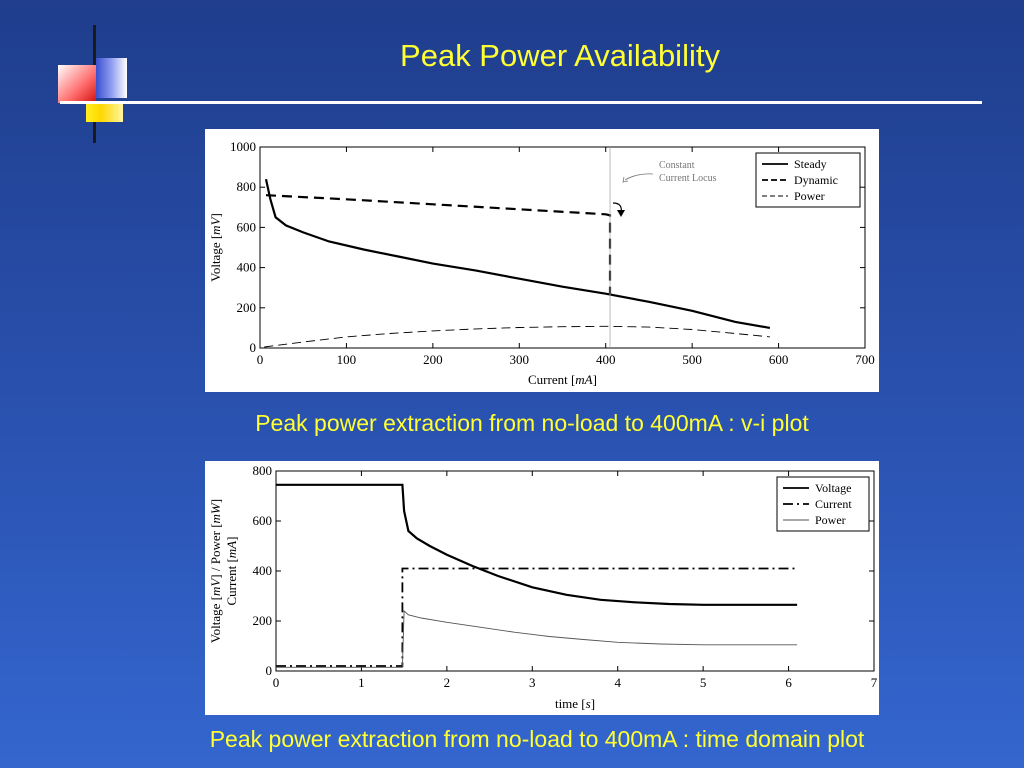 This screenshot has height=768, width=1024. Describe the element at coordinates (247, 307) in the screenshot. I see `vi-y-tick-label: 200` at that location.